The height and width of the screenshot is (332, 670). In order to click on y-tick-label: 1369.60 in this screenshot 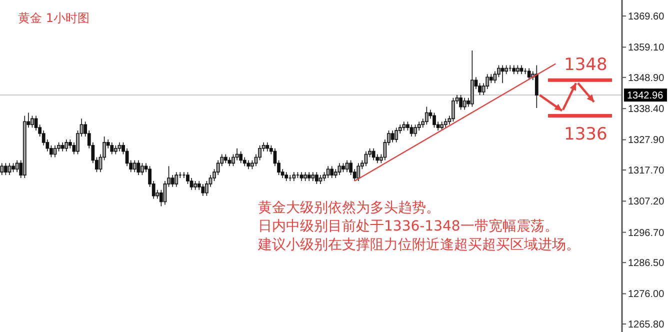, I will do `click(646, 17)`.